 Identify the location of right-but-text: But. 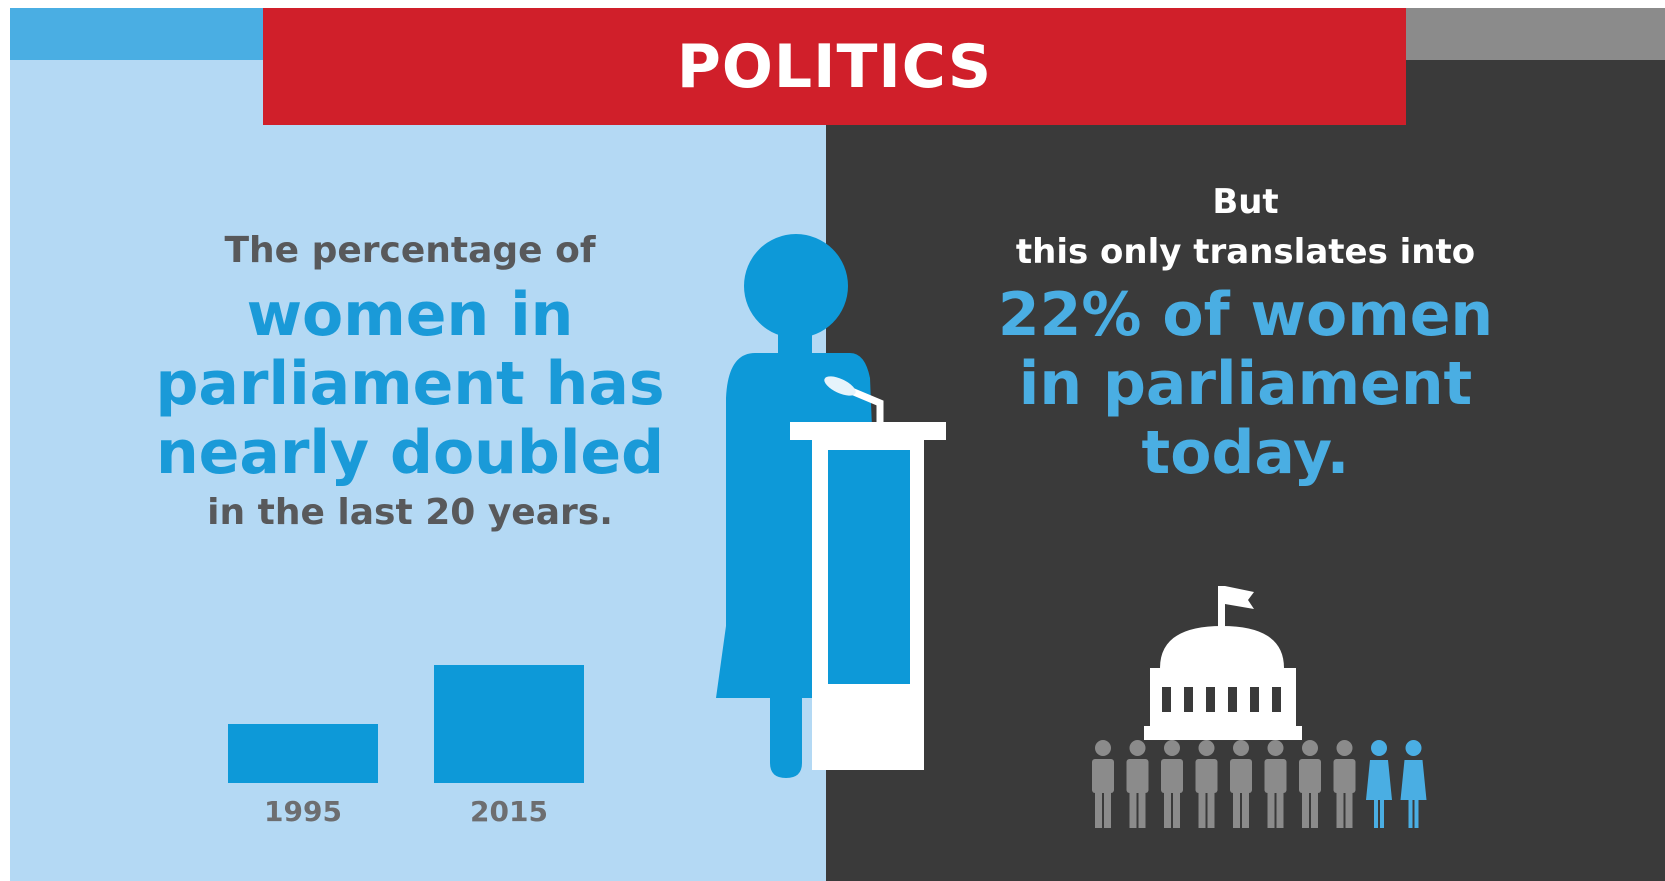
(1245, 202).